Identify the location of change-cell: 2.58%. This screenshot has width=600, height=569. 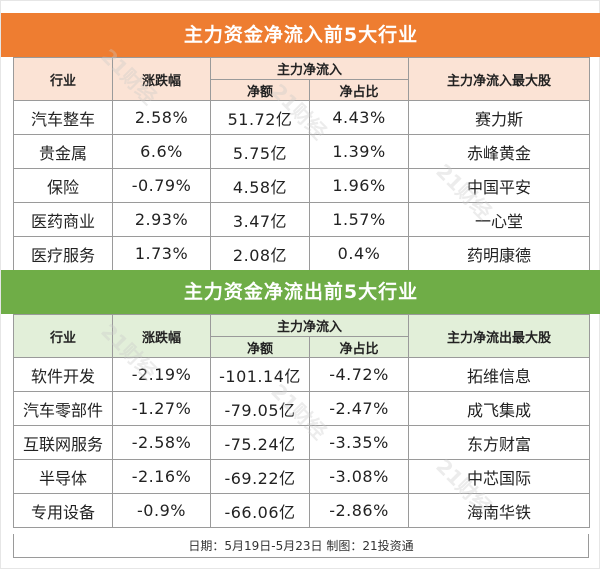
(161, 117).